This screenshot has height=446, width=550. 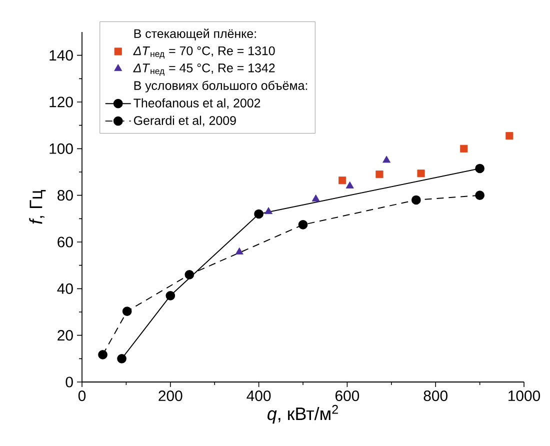 What do you see at coordinates (195, 34) in the screenshot?
I see `annotation: В стекающей плёнке:` at bounding box center [195, 34].